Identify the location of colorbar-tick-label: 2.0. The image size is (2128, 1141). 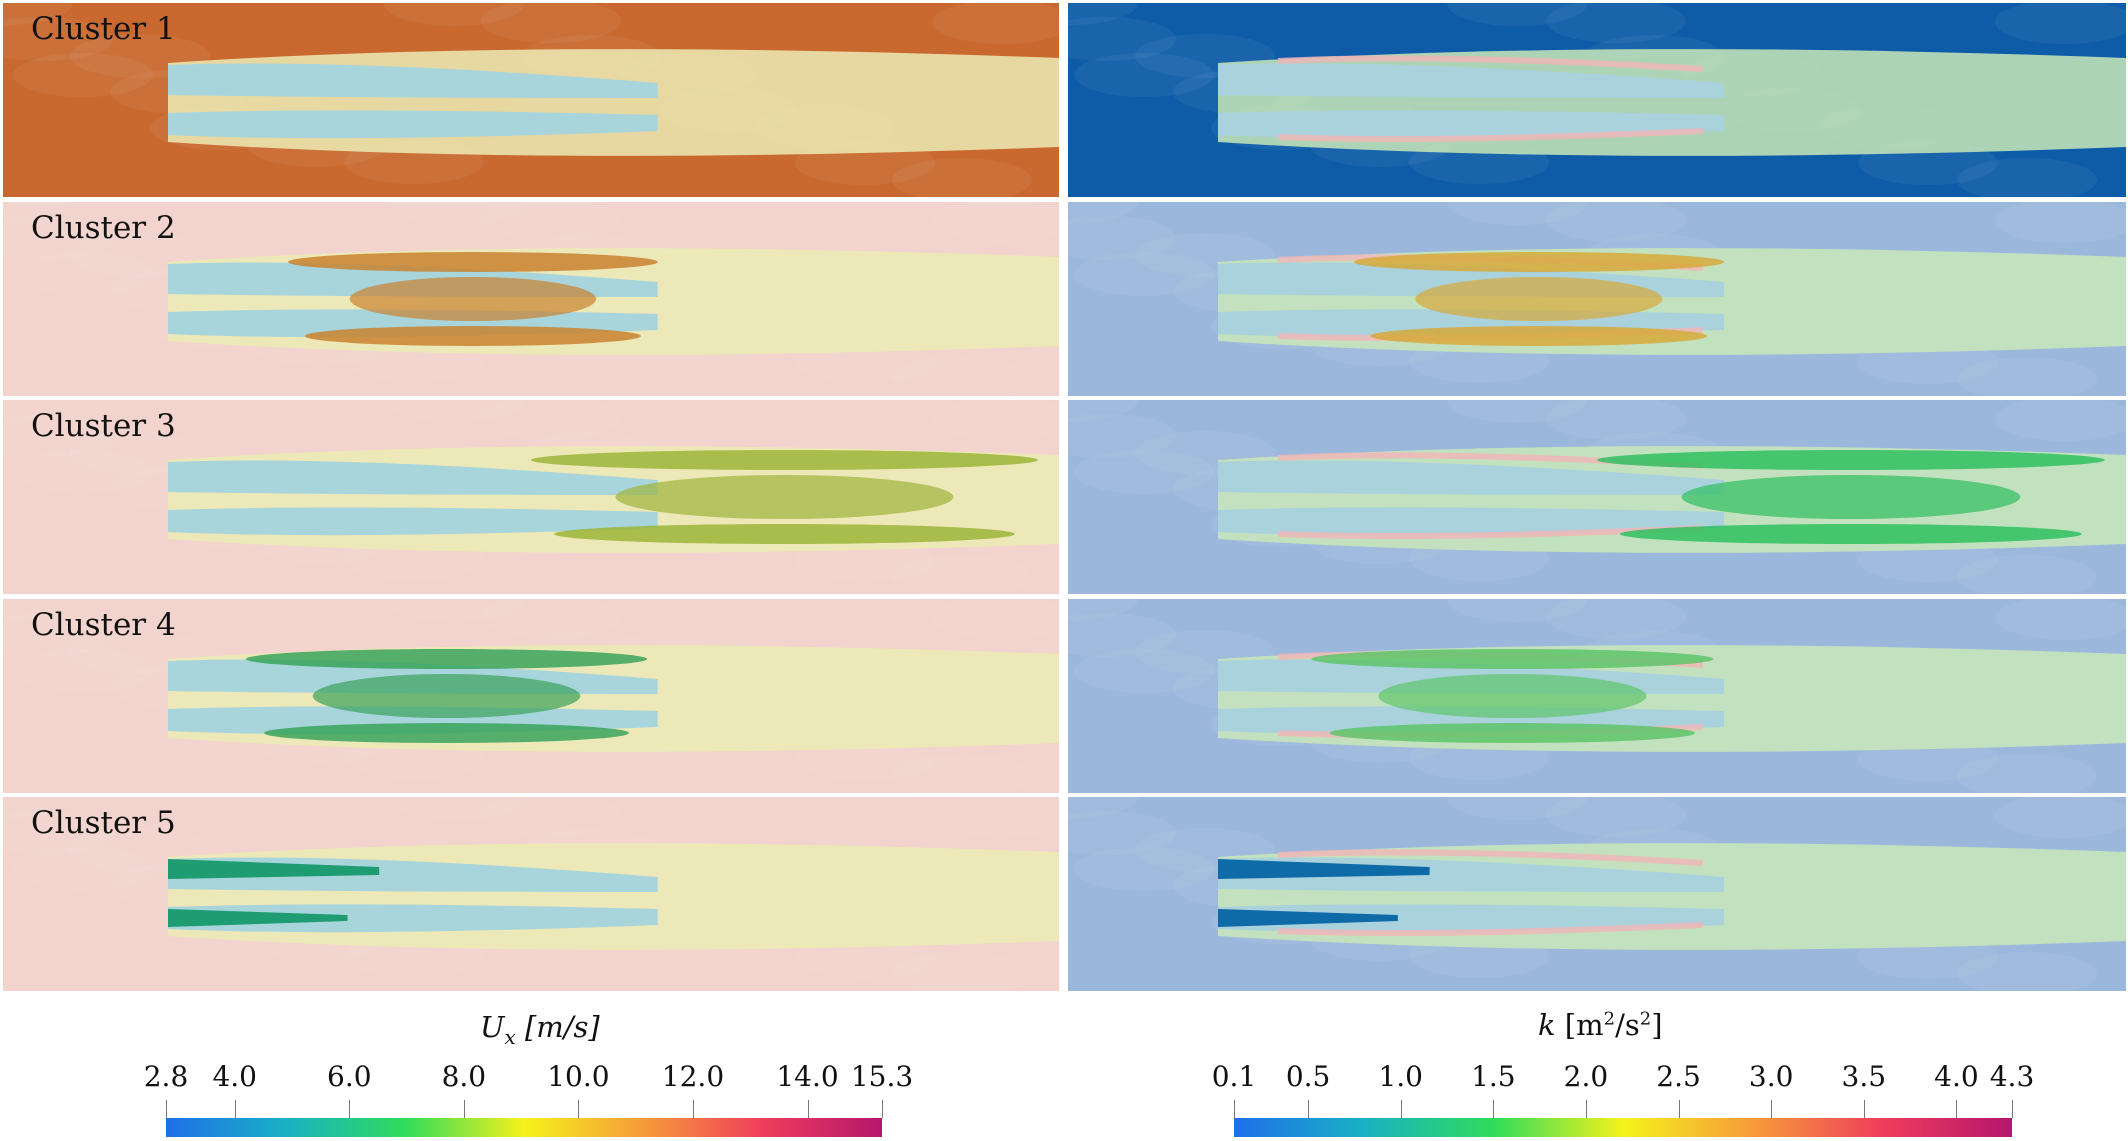
(1586, 1076).